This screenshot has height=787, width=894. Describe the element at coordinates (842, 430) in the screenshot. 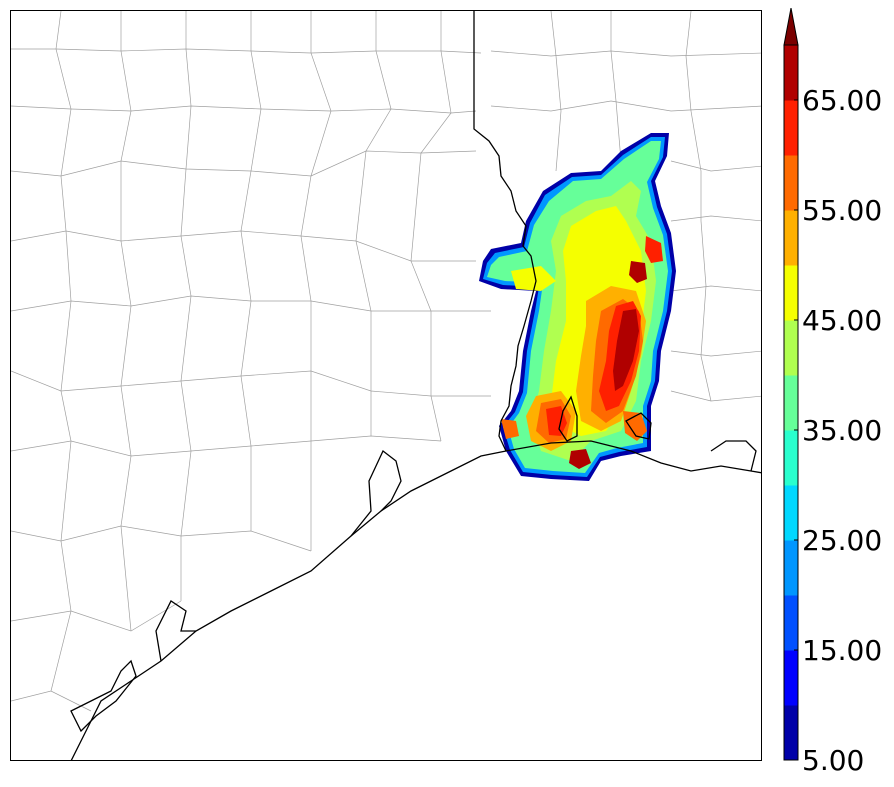

I see `colorbar-tick-label: 35.00` at that location.